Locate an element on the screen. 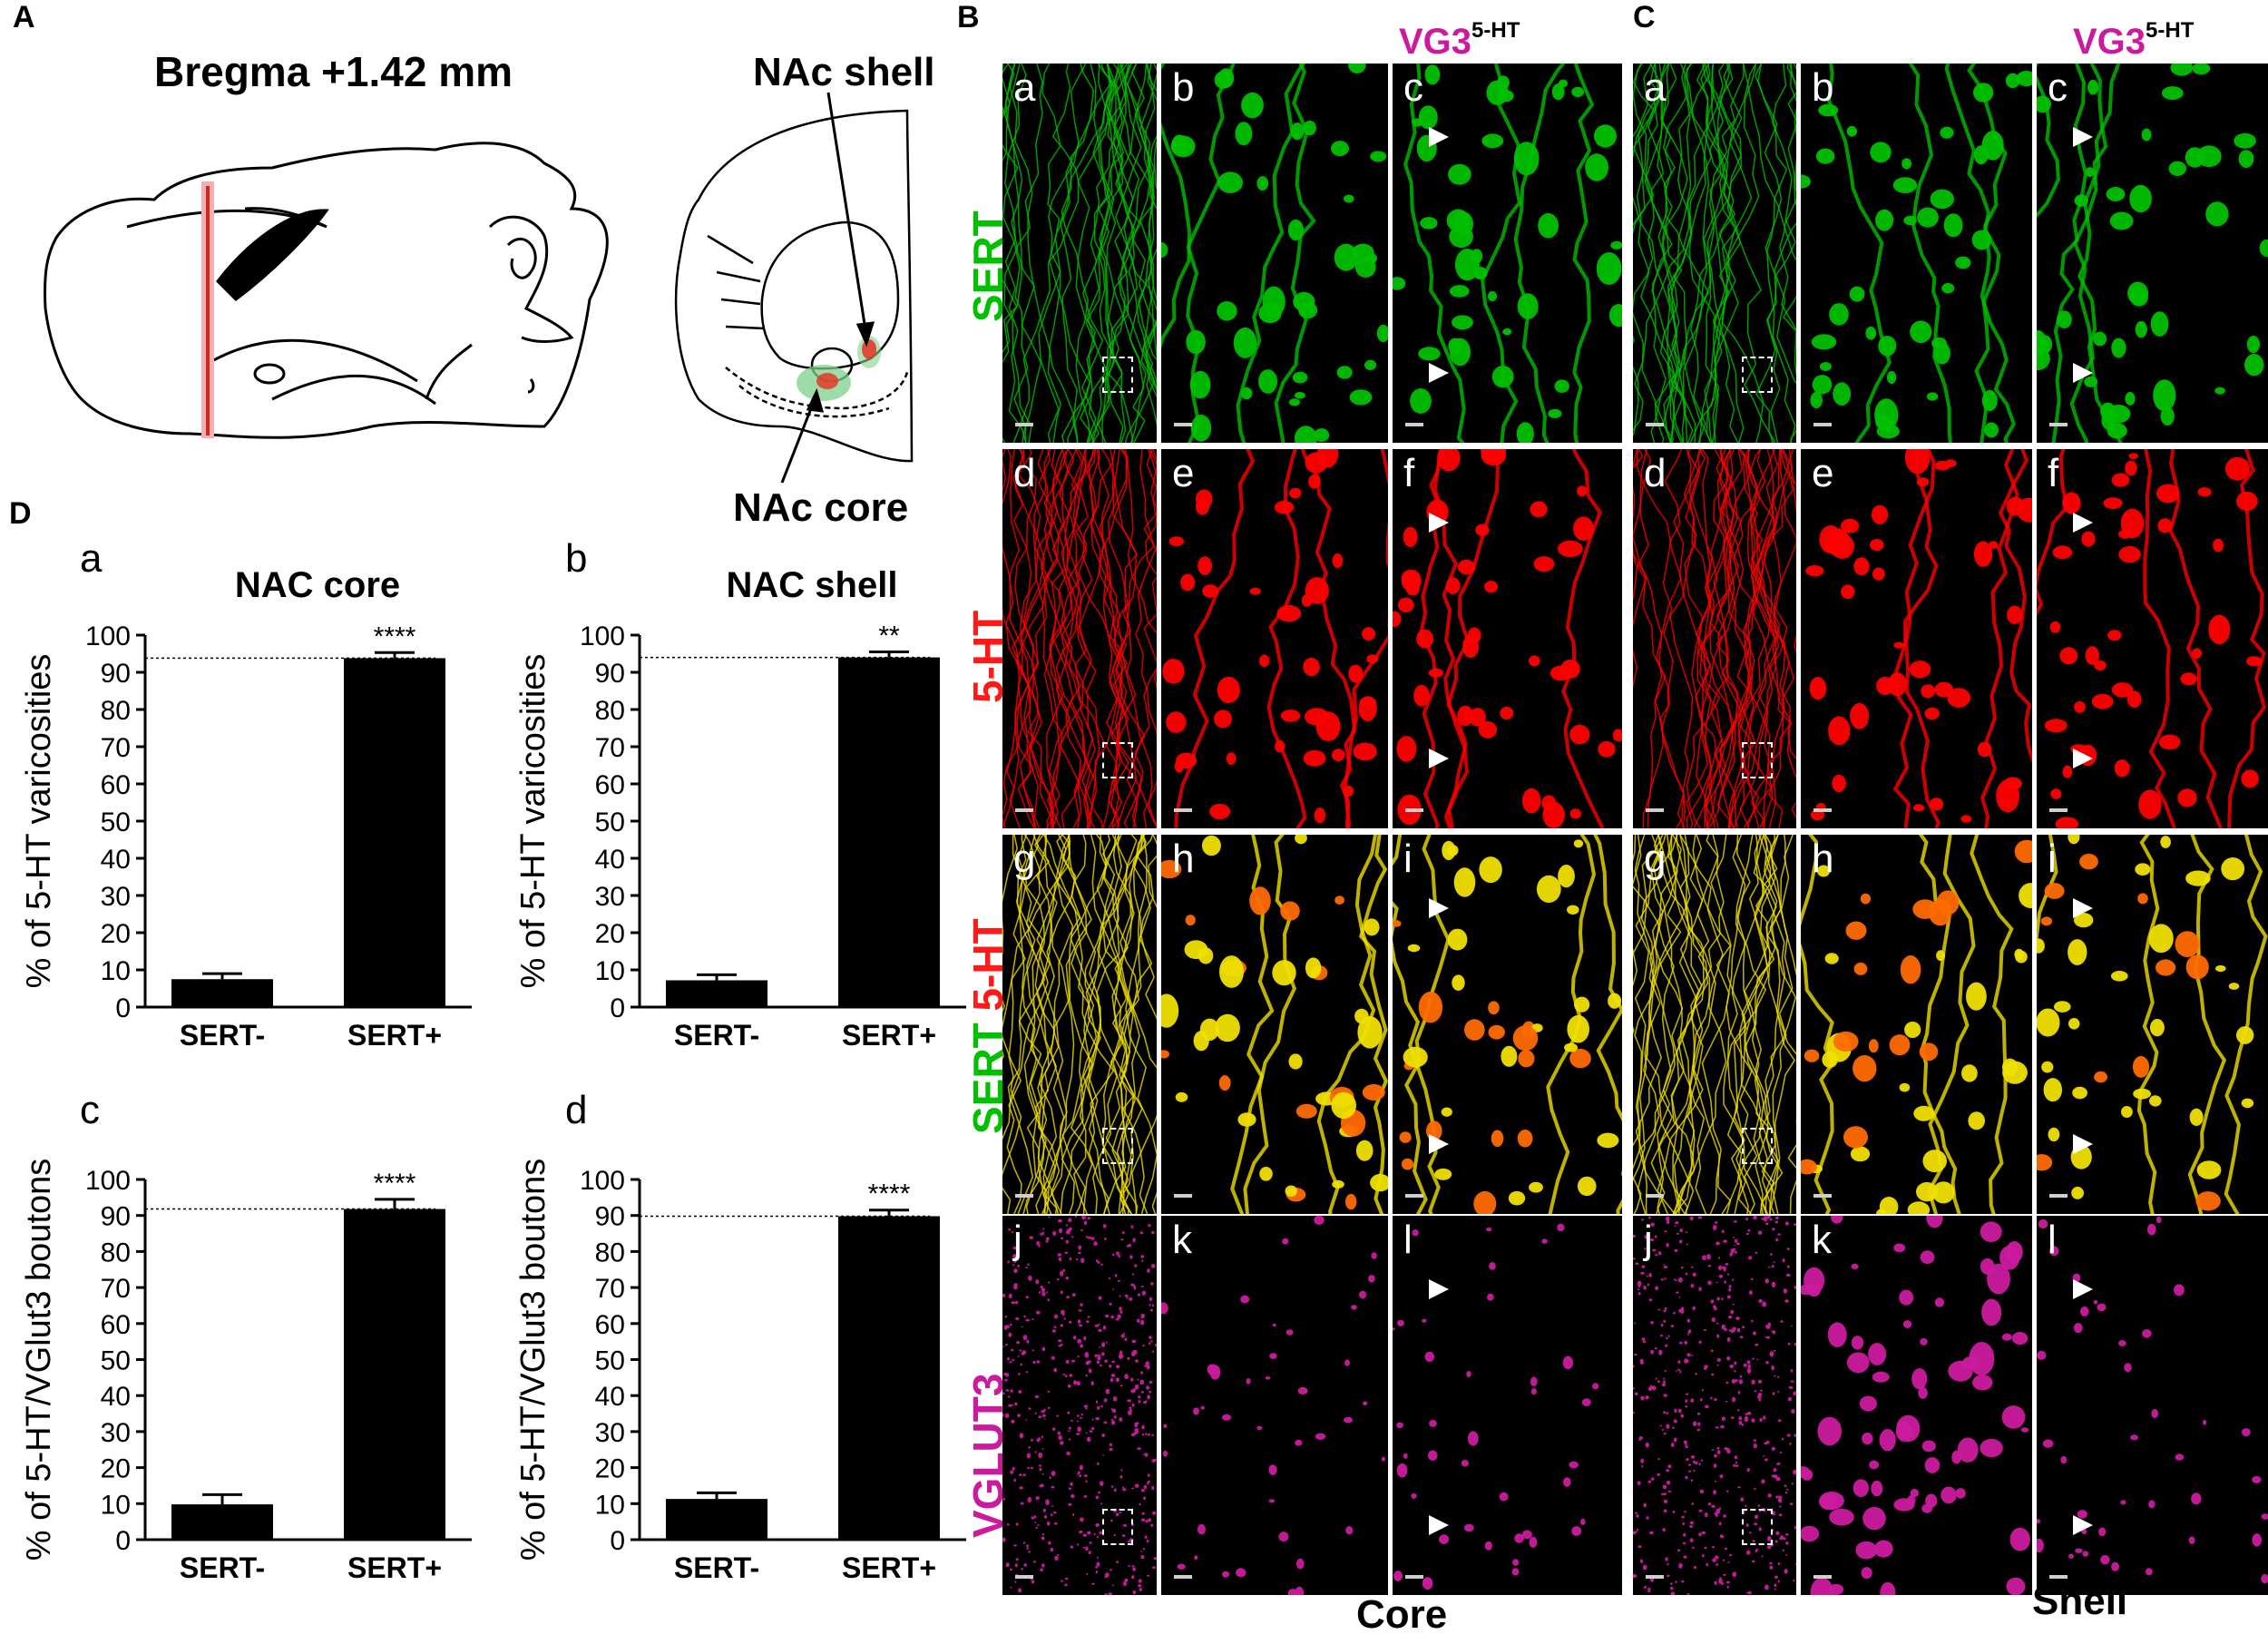 This screenshot has height=1644, width=2268. chart-ylabel: % of 5-HT/VGlut3 boutons is located at coordinates (39, 1360).